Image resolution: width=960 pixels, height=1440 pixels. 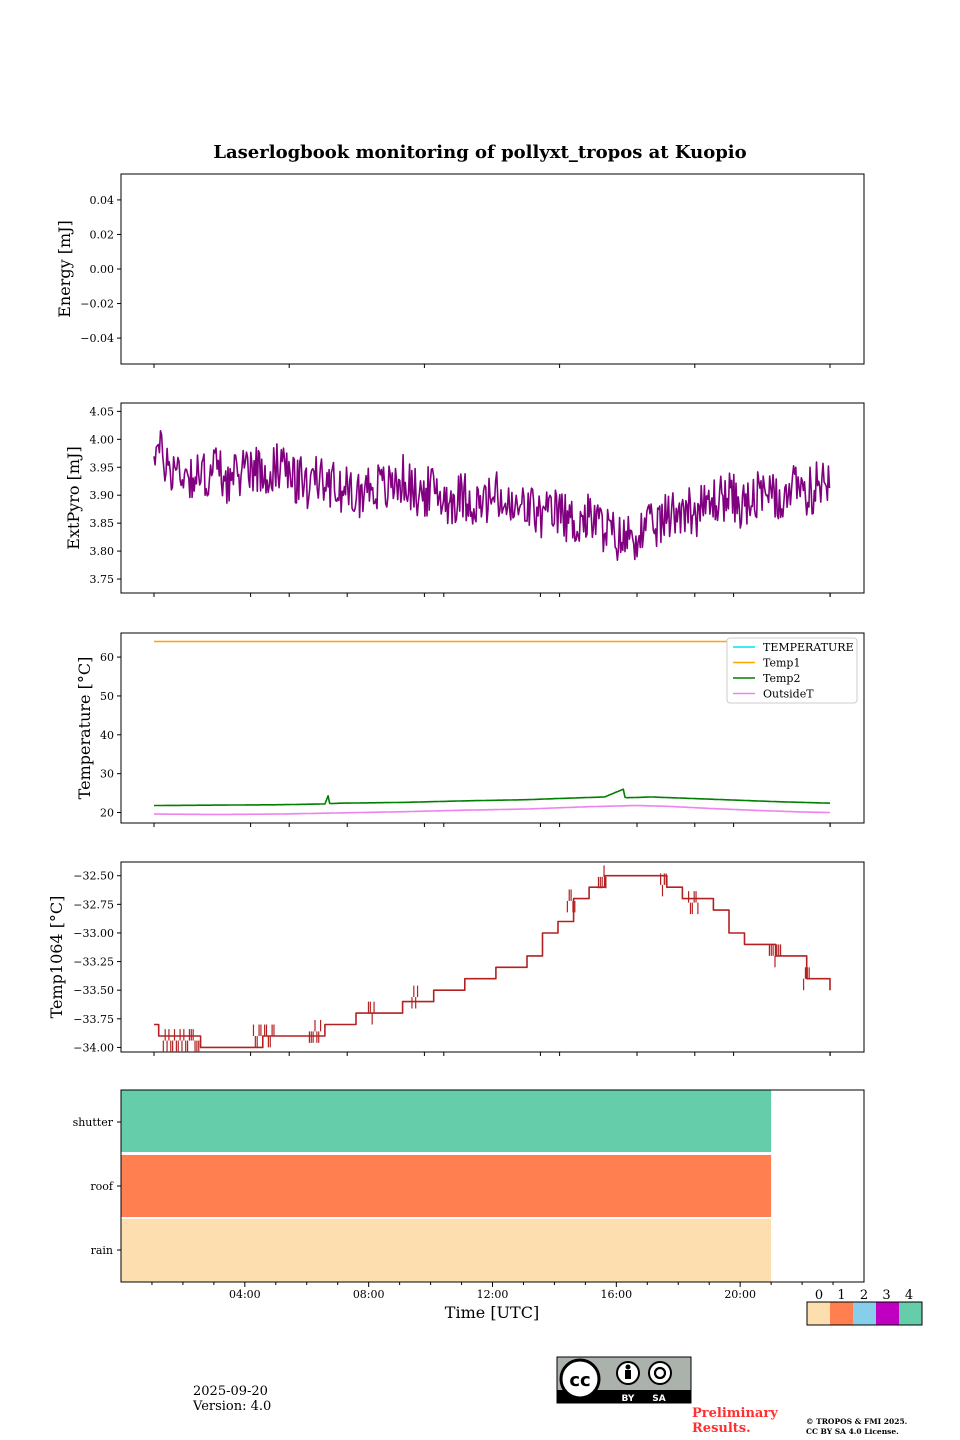 I want to click on panel-2: 4.05 4.00 3.95 3.90 3.85 3.80 3.75 ExtPyro [mJ], so click(x=464, y=499).